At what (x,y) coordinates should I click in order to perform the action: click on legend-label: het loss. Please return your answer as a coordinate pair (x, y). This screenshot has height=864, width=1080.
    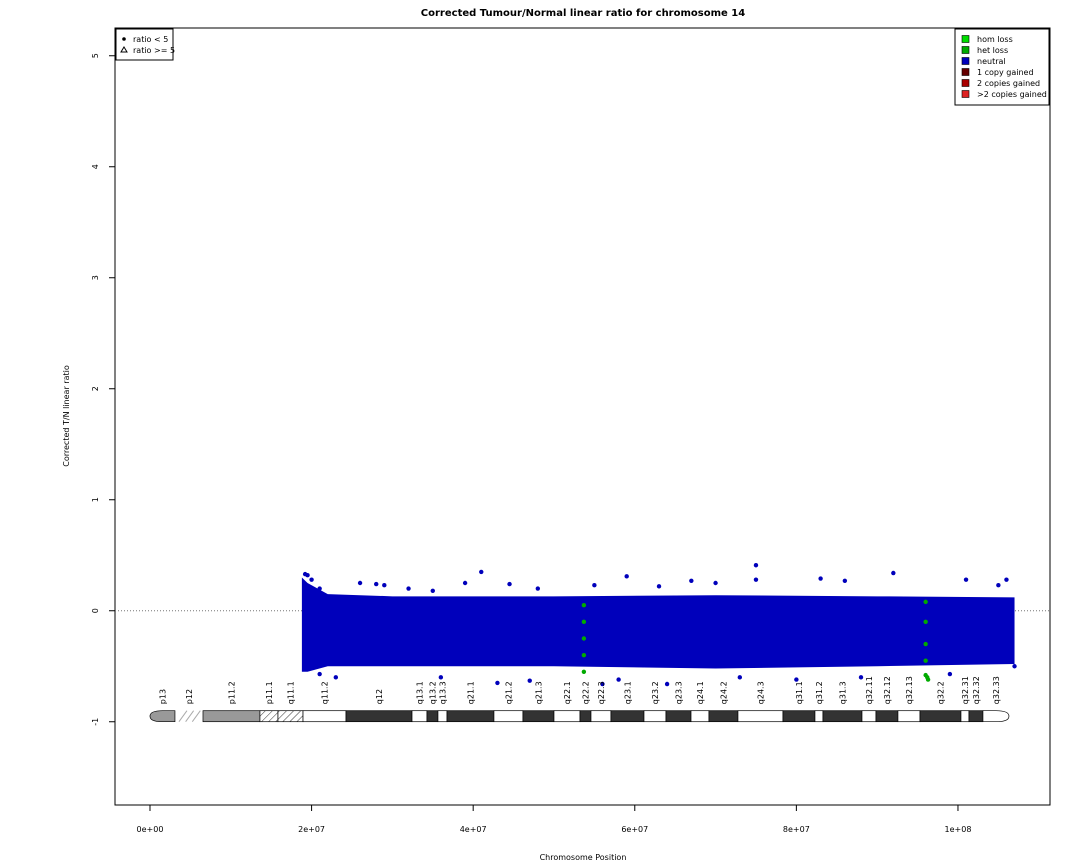
    Looking at the image, I should click on (992, 50).